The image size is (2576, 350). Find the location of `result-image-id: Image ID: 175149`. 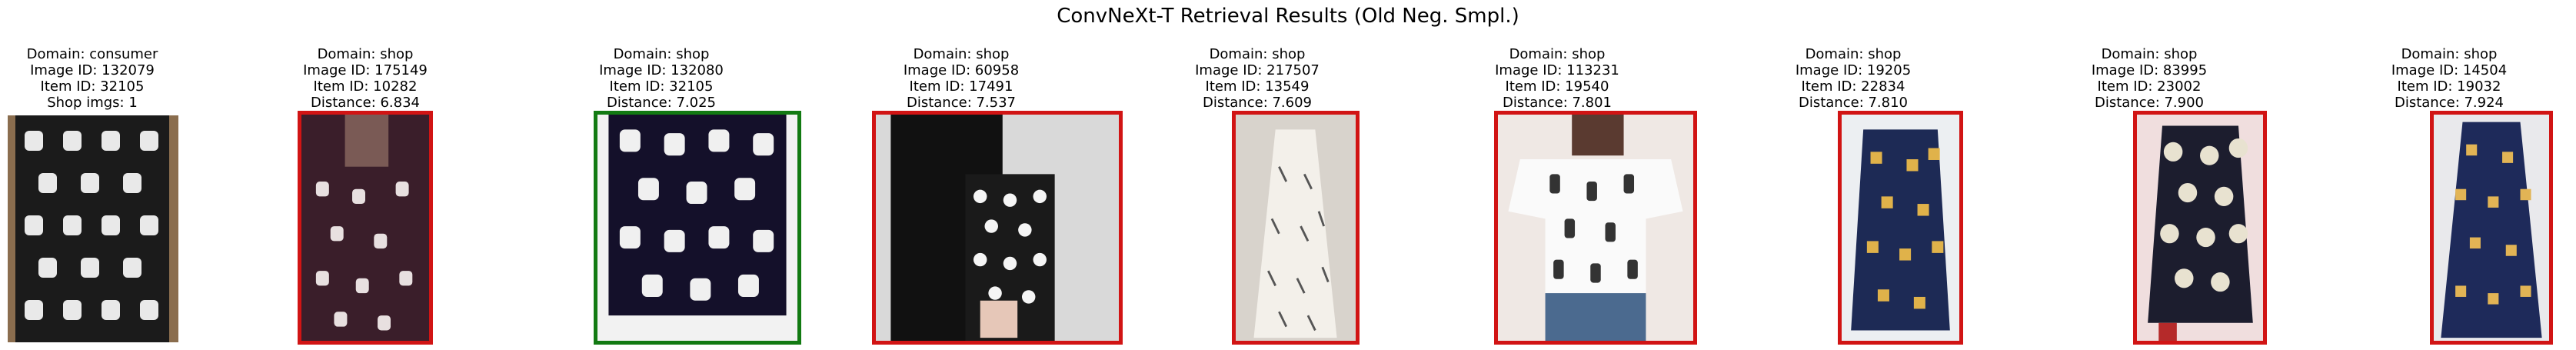

result-image-id: Image ID: 175149 is located at coordinates (365, 70).